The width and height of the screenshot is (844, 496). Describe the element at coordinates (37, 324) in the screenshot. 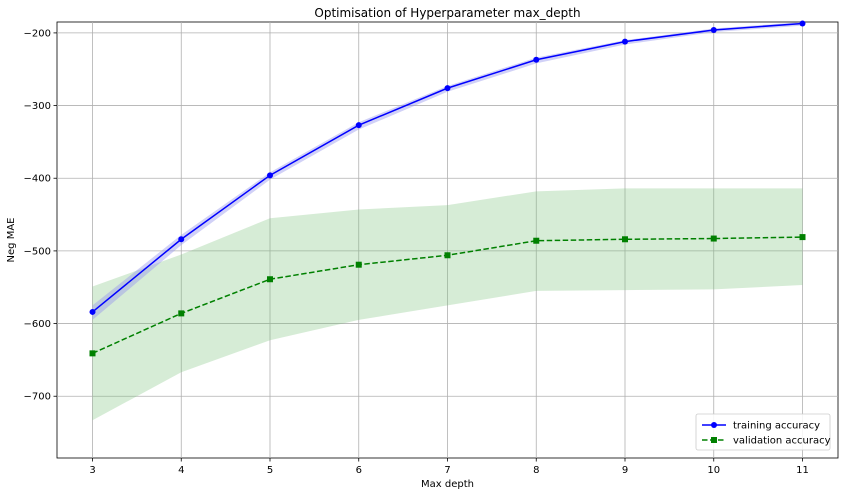

I see `y-tick-label: −600` at that location.